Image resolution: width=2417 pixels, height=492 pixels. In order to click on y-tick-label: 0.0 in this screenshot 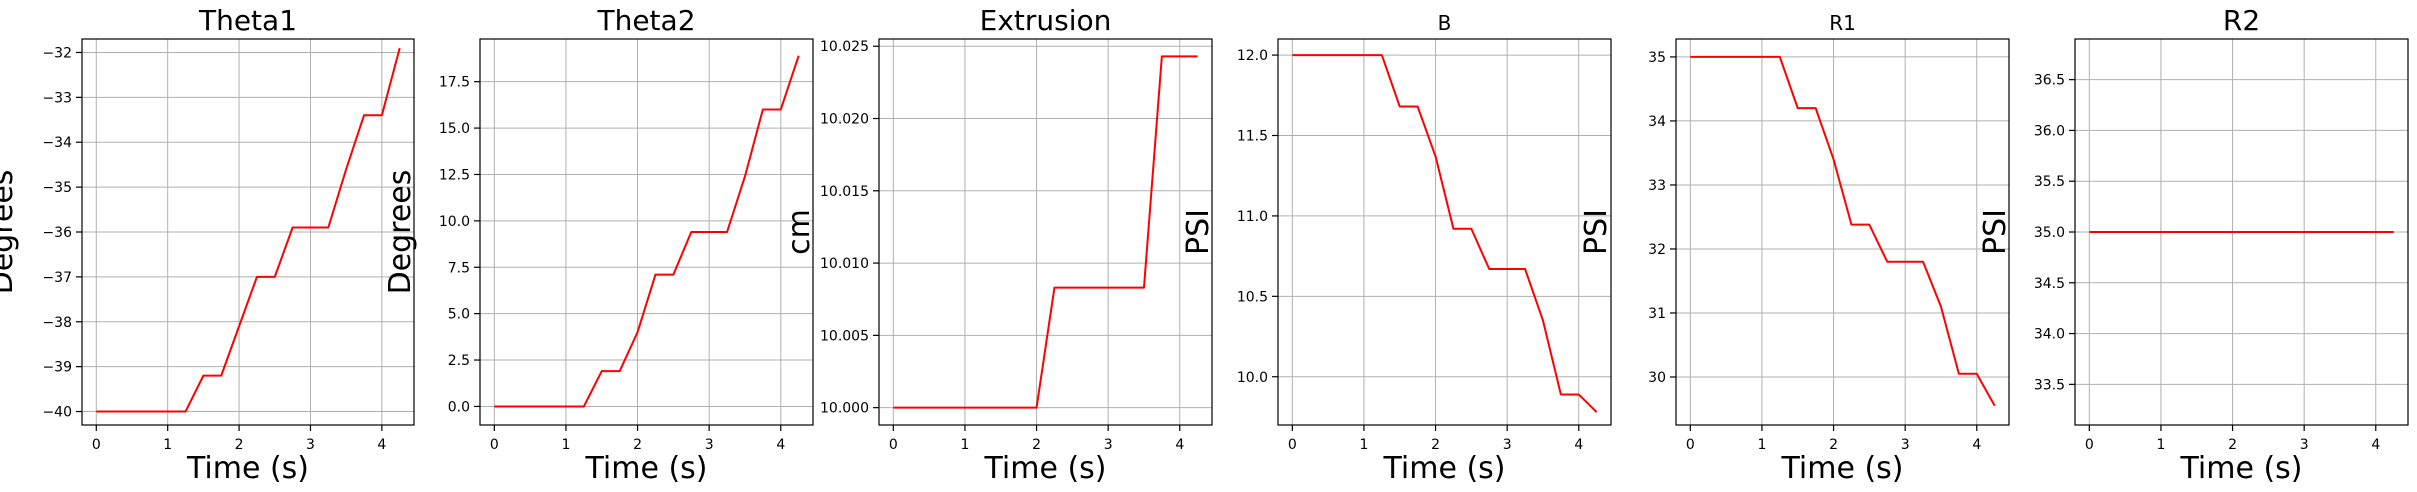, I will do `click(459, 407)`.